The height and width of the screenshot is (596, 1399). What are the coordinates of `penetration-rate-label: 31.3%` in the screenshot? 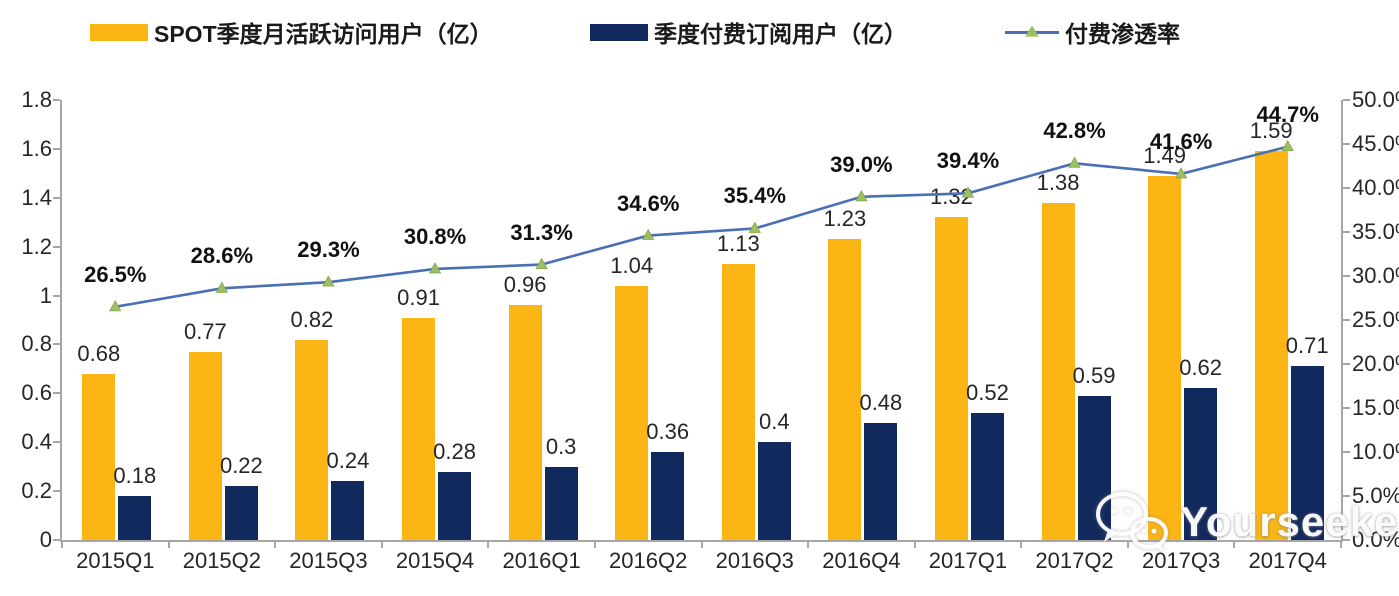 It's located at (541, 232).